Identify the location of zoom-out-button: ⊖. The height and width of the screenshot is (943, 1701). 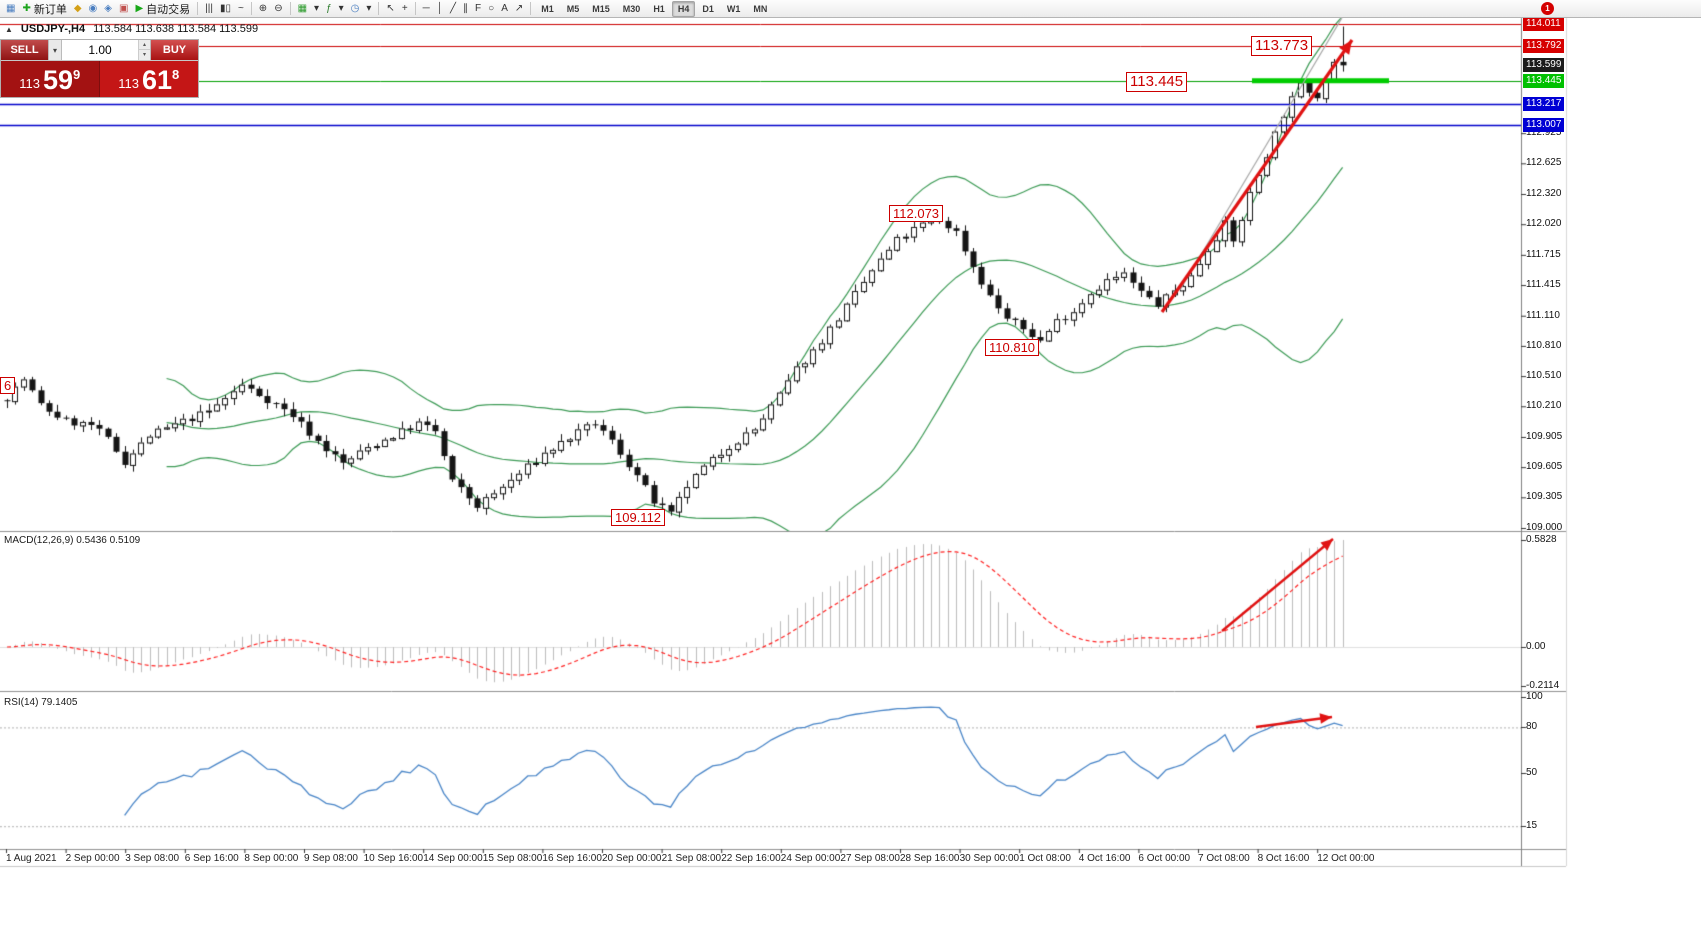
(278, 9).